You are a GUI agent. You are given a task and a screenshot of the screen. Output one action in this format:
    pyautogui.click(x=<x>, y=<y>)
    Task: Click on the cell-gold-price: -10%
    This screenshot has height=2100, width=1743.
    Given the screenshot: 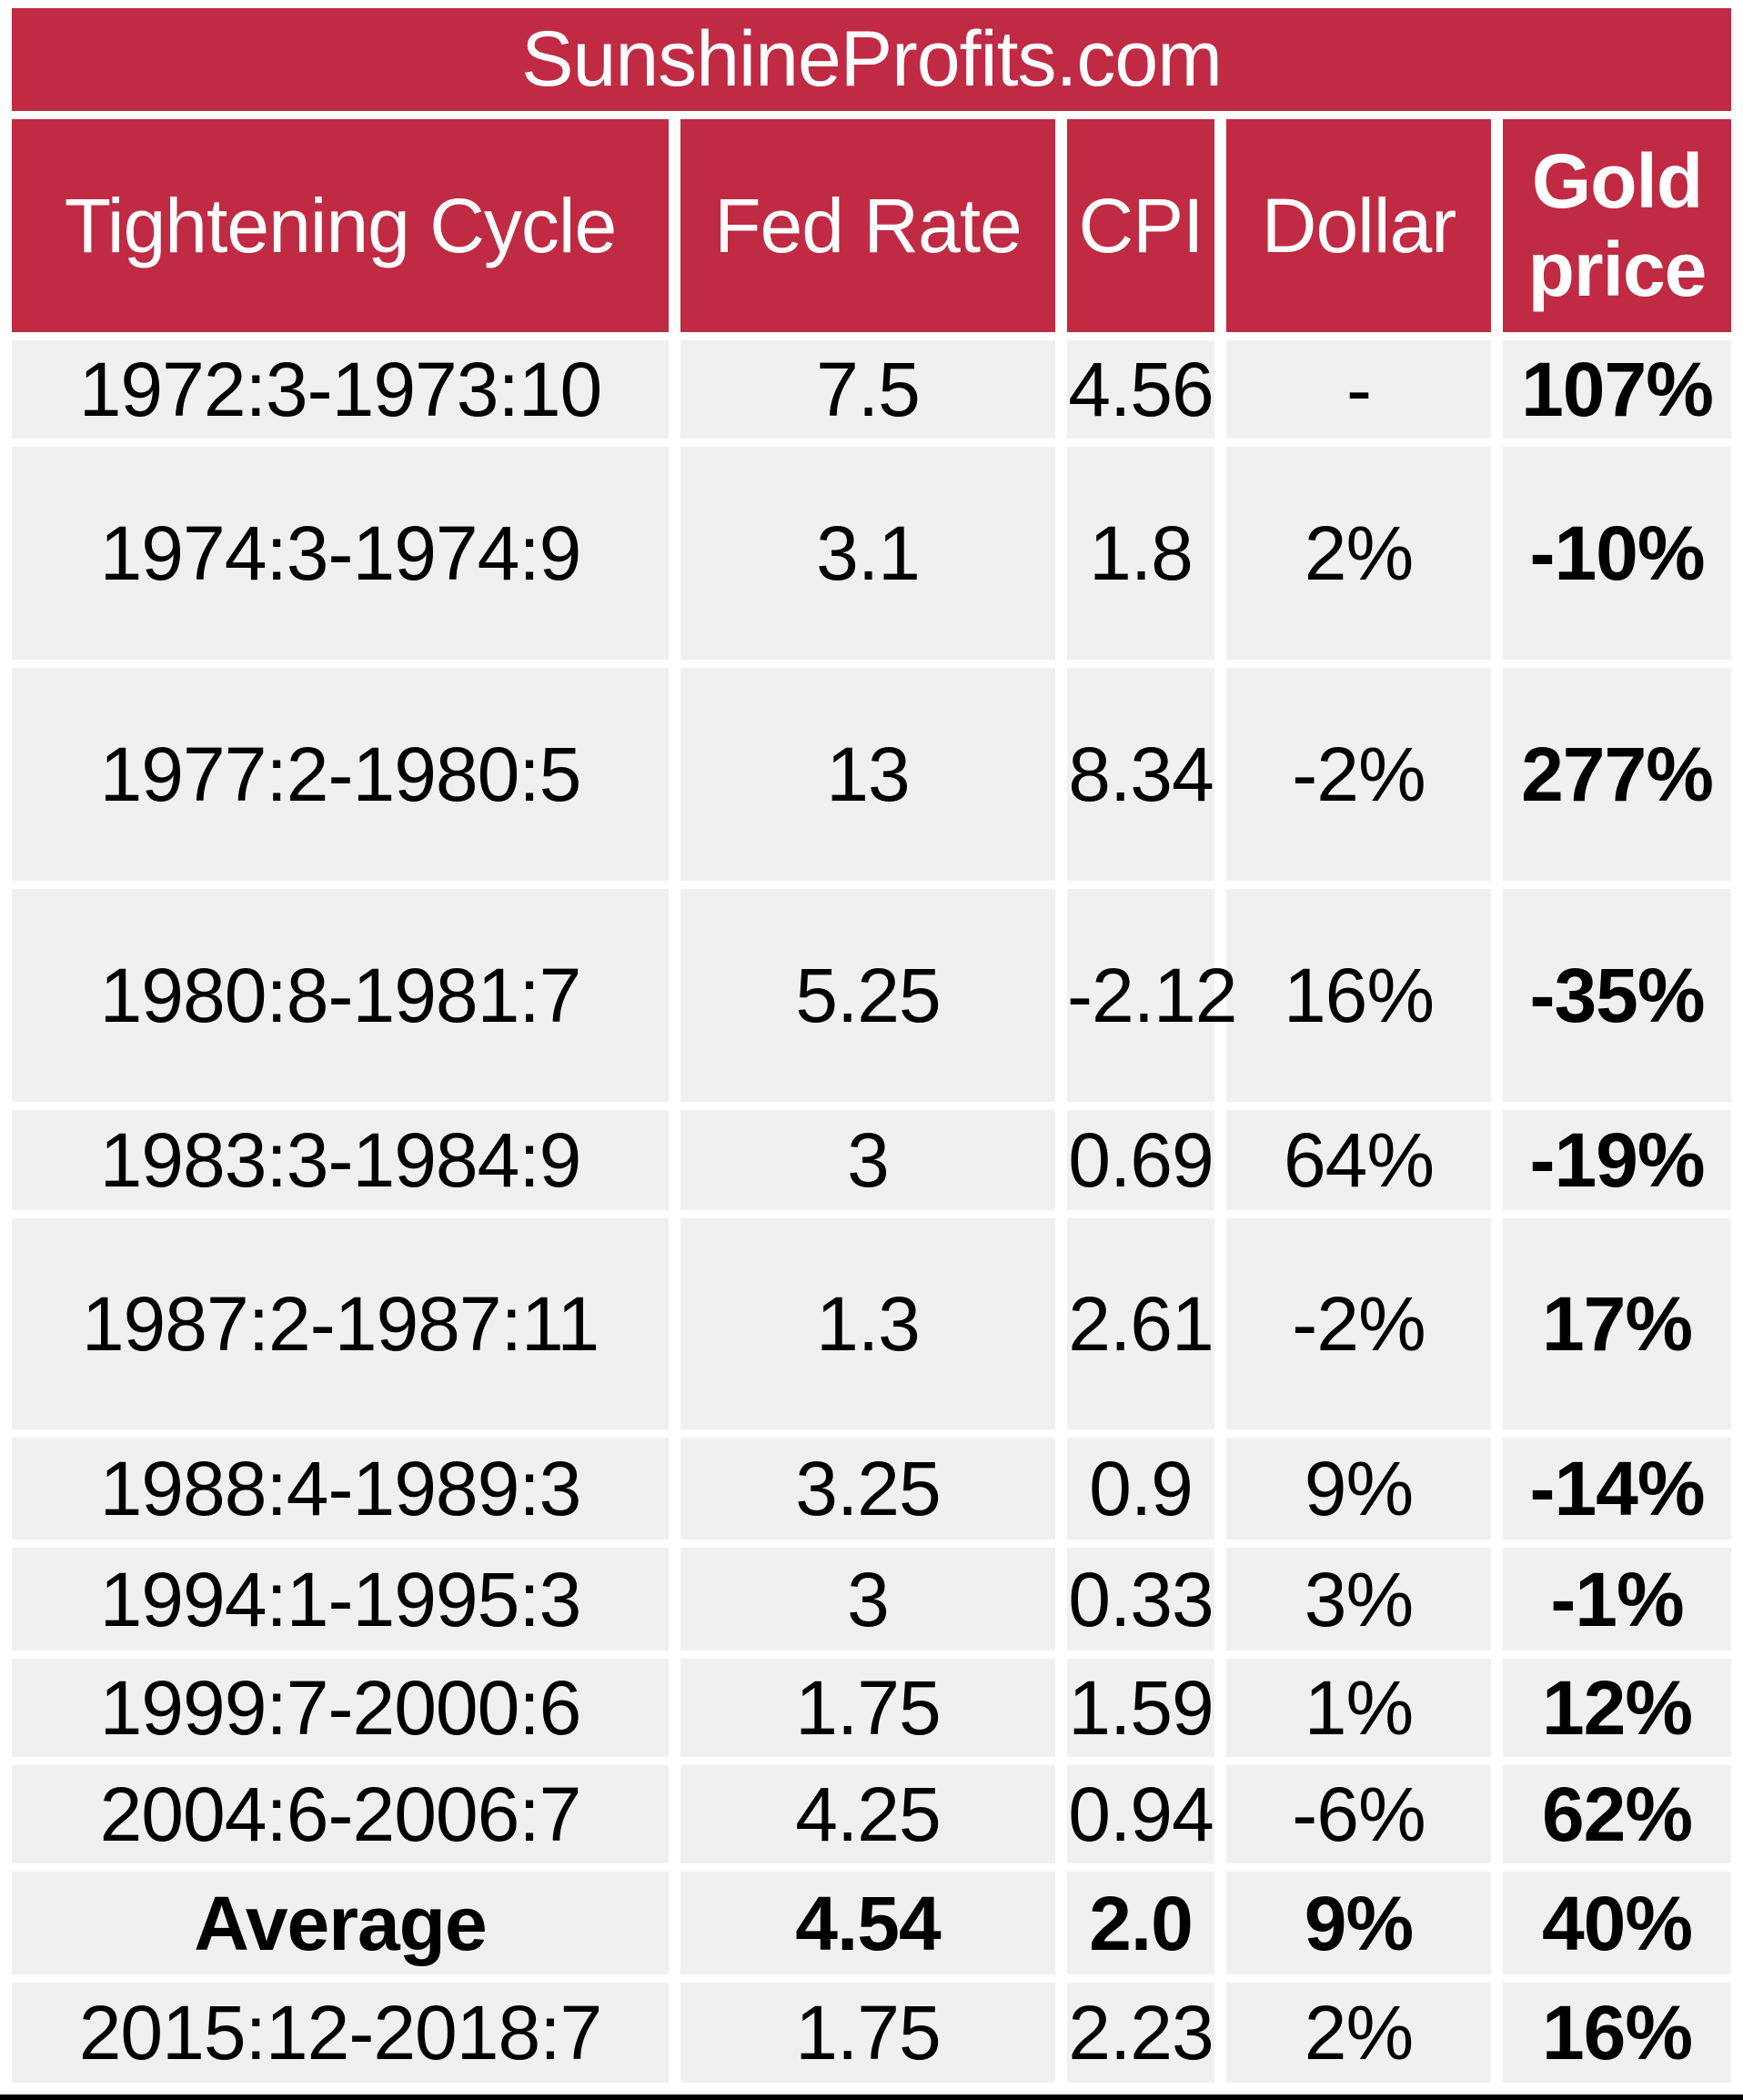 What is the action you would take?
    pyautogui.click(x=1617, y=553)
    